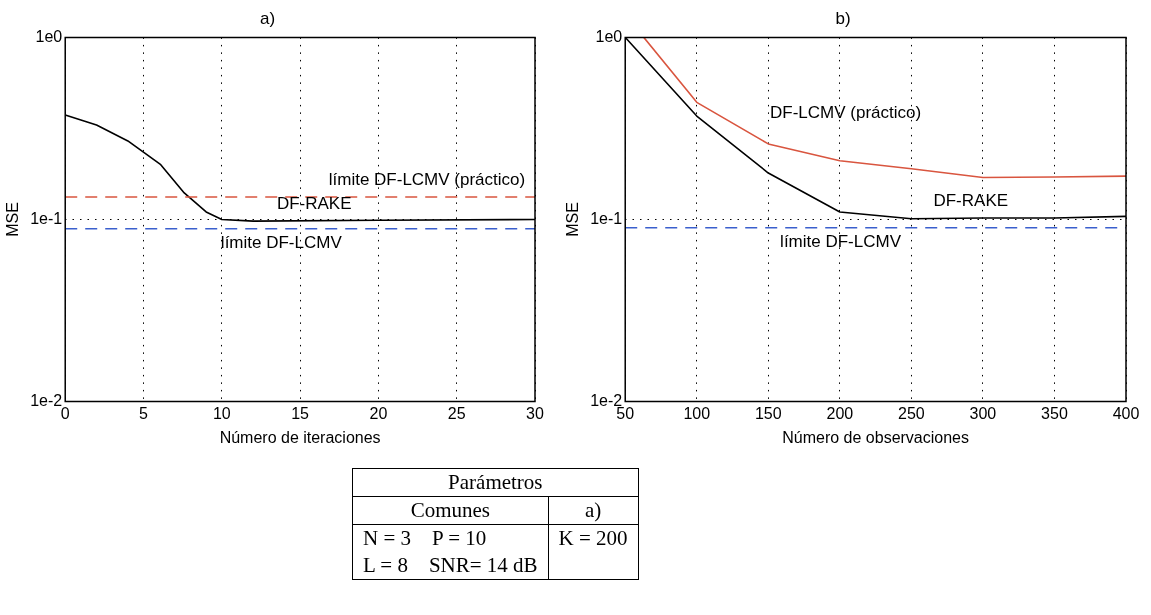 The image size is (1151, 615). Describe the element at coordinates (697, 413) in the screenshot. I see `x-tick-label: 100` at that location.